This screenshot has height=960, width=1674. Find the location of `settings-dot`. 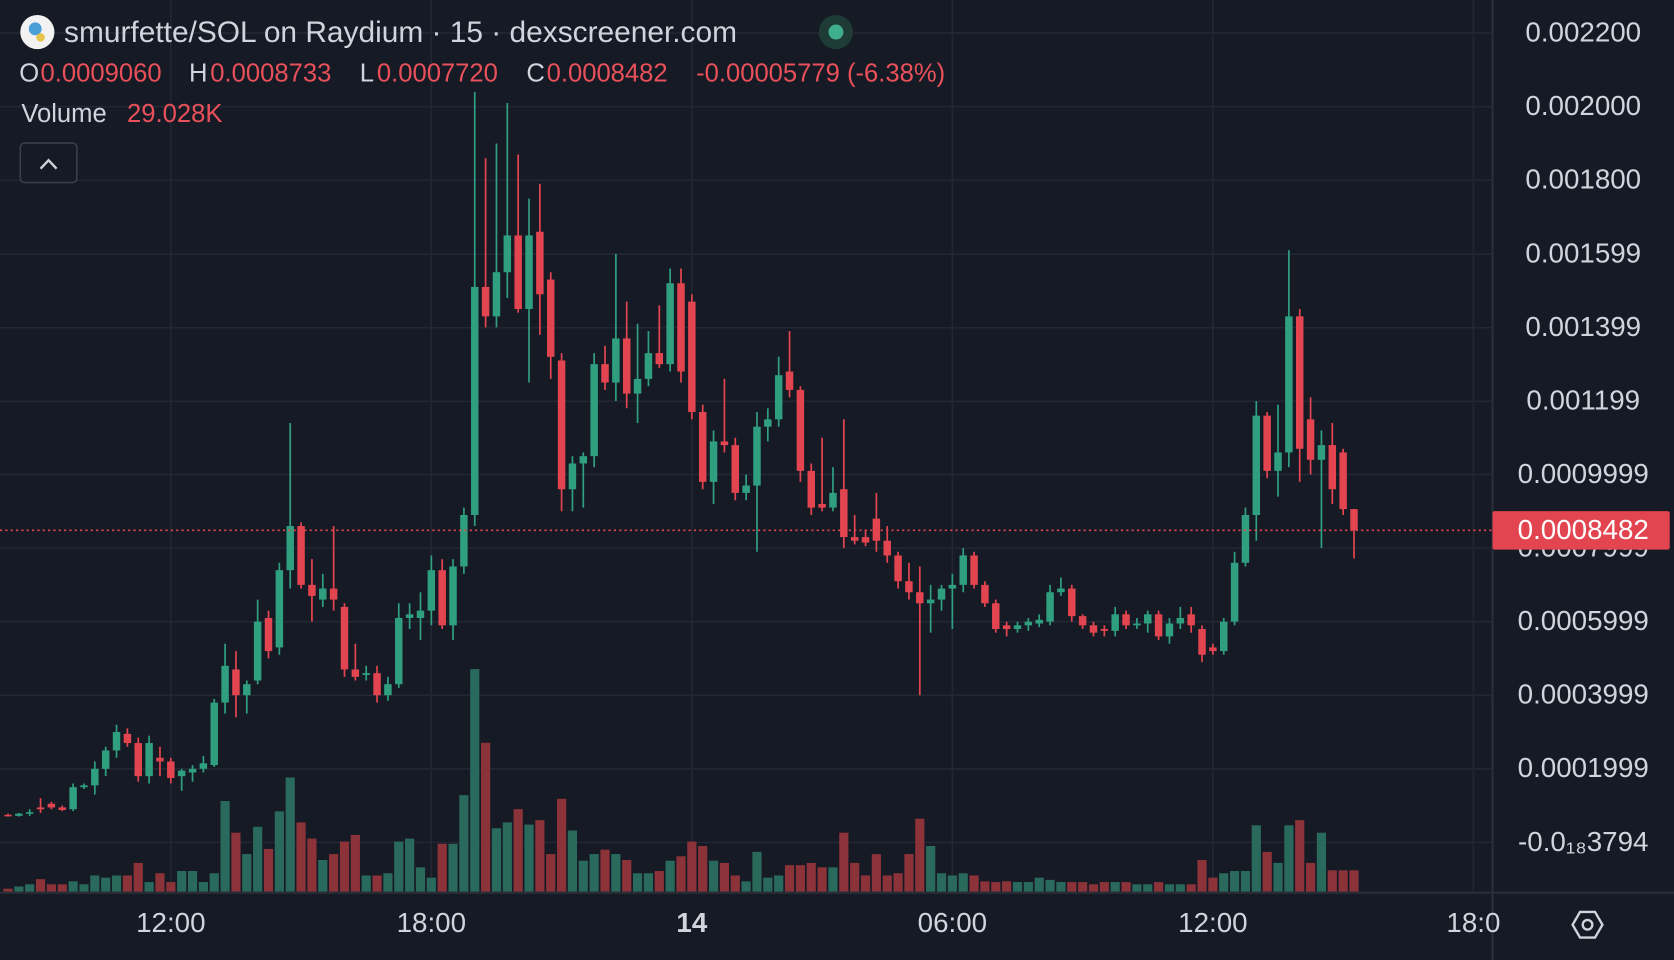

settings-dot is located at coordinates (1587, 924).